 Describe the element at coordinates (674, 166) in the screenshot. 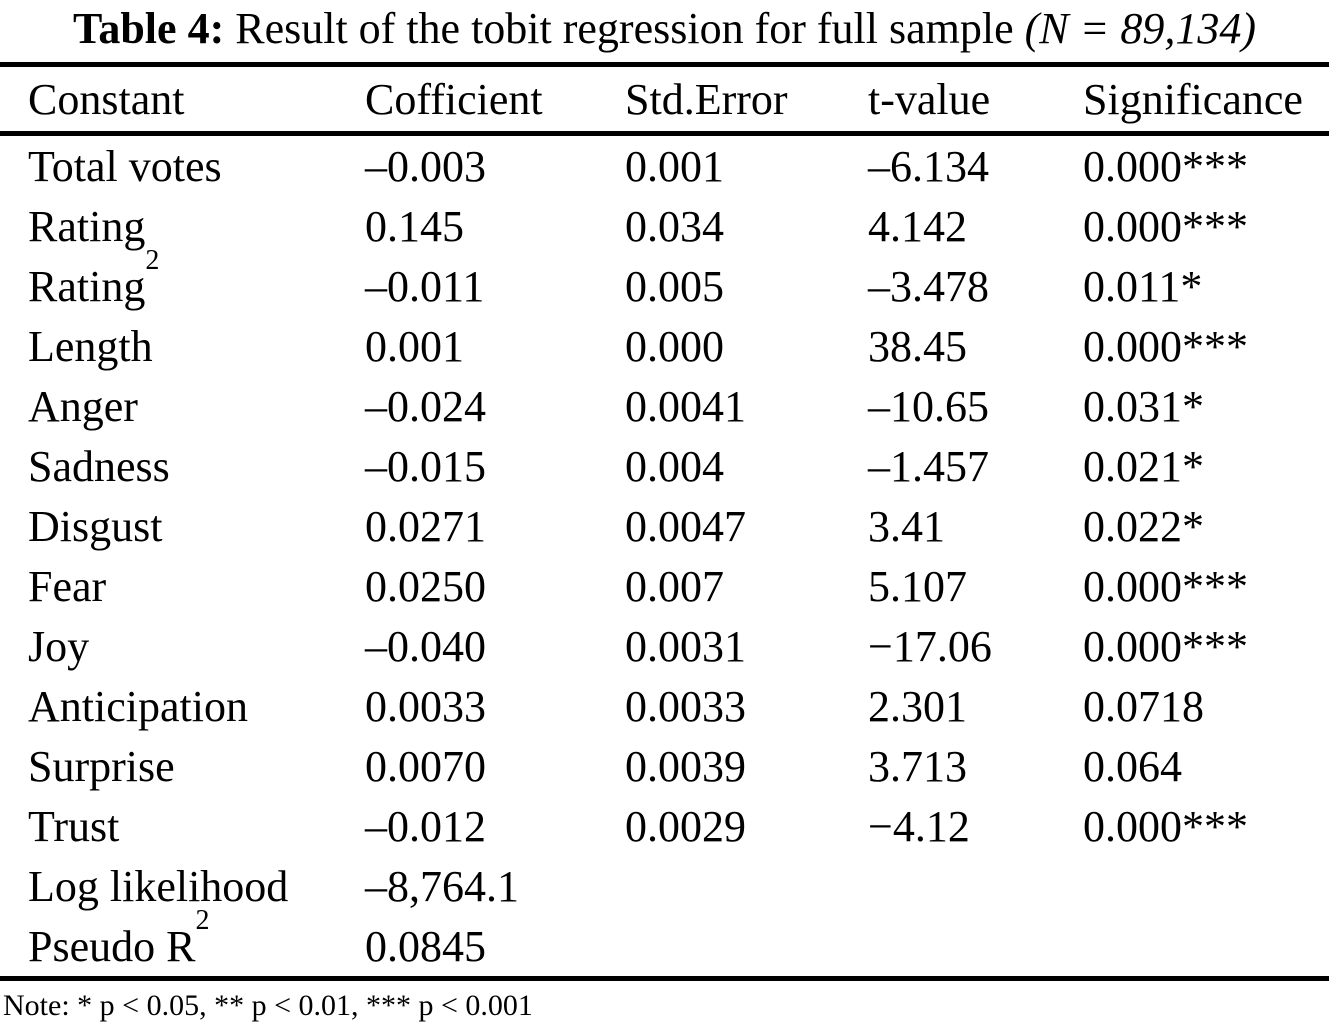

I see `row-std-error: 0.001` at that location.